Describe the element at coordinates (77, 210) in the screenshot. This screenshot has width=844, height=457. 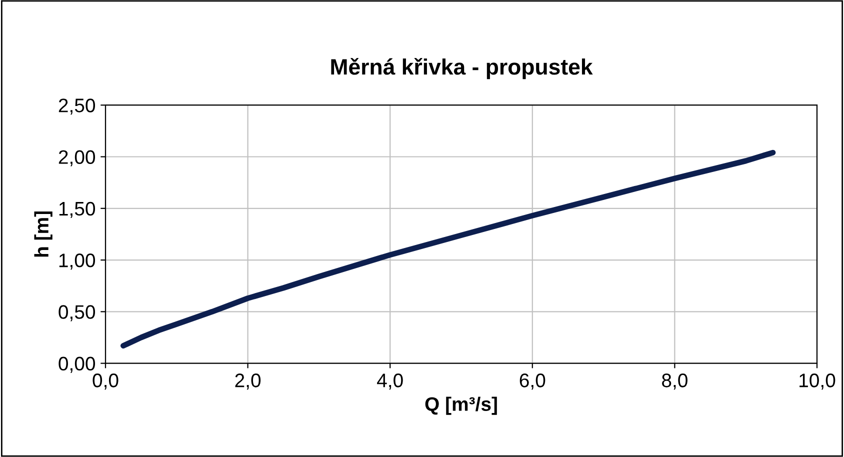
I see `y-tick-label: 1,50` at that location.